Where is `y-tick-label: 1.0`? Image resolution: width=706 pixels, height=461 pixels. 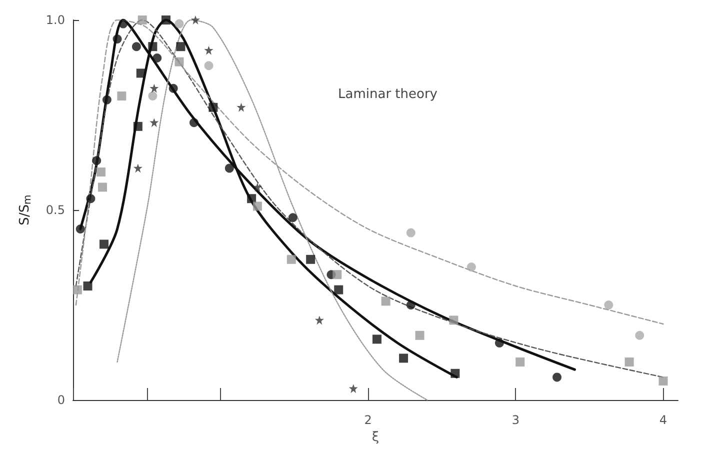
y-tick-label: 1.0 is located at coordinates (55, 20).